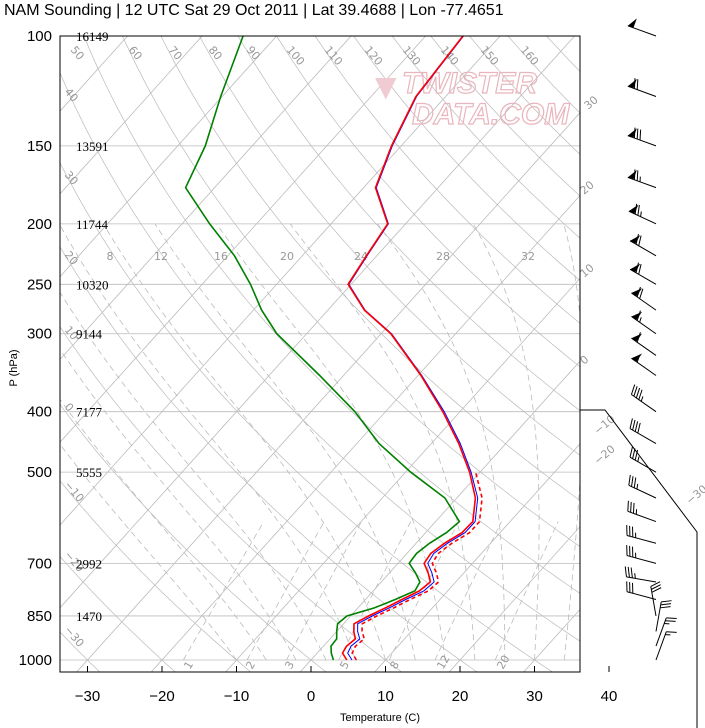  Describe the element at coordinates (506, 442) in the screenshot. I see `moist-adiabat-line` at that location.